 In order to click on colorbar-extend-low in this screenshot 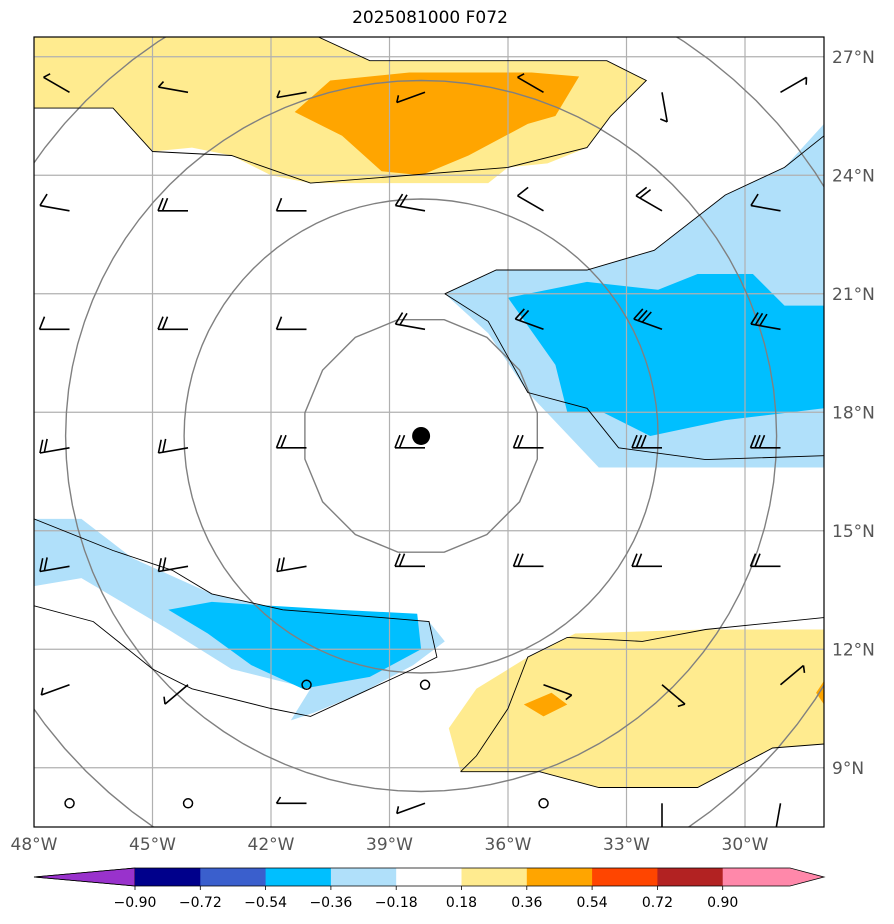, I will do `click(84, 877)`.